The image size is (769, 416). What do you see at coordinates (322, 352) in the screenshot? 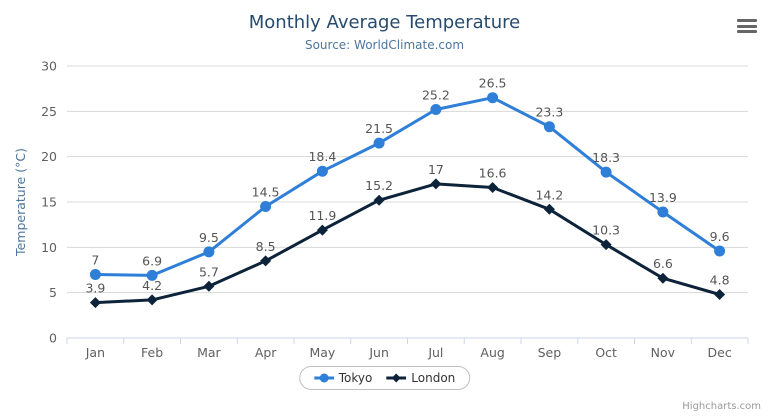
I see `svg-text: May` at bounding box center [322, 352].